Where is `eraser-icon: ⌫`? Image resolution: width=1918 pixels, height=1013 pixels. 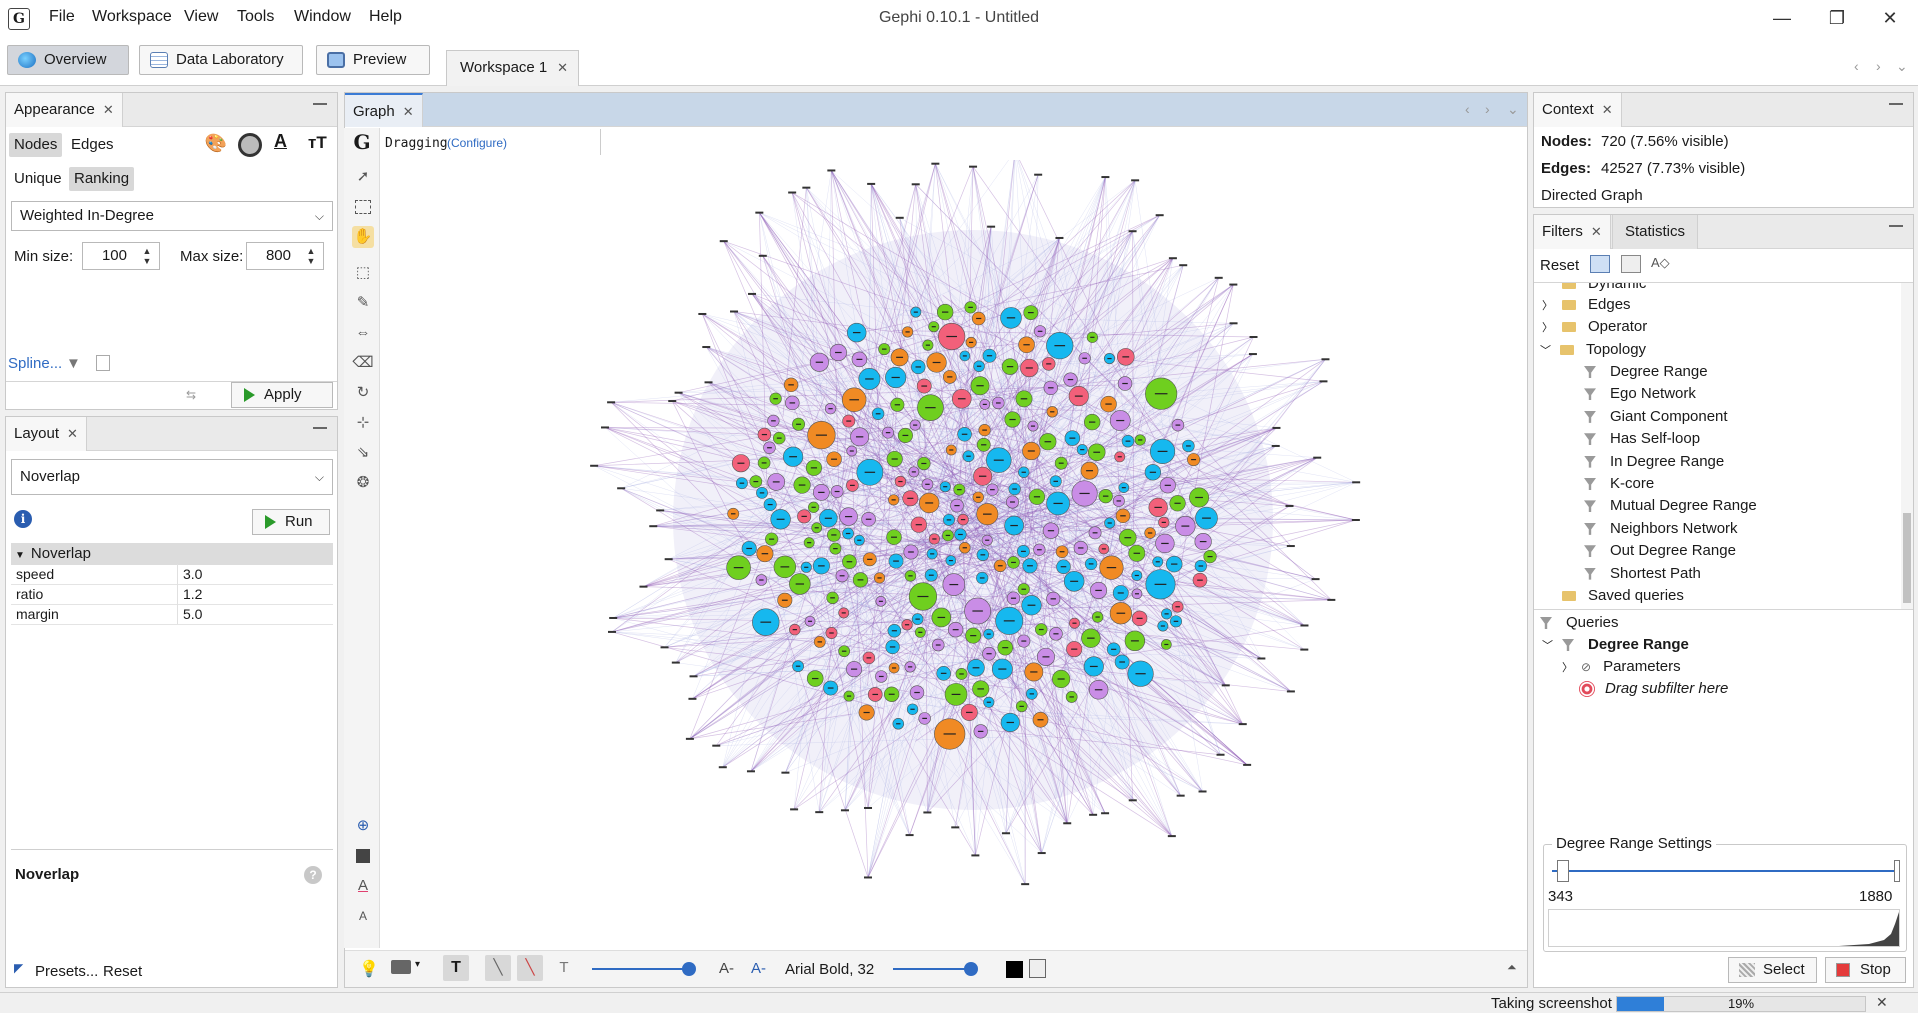
eraser-icon: ⌫ is located at coordinates (363, 362).